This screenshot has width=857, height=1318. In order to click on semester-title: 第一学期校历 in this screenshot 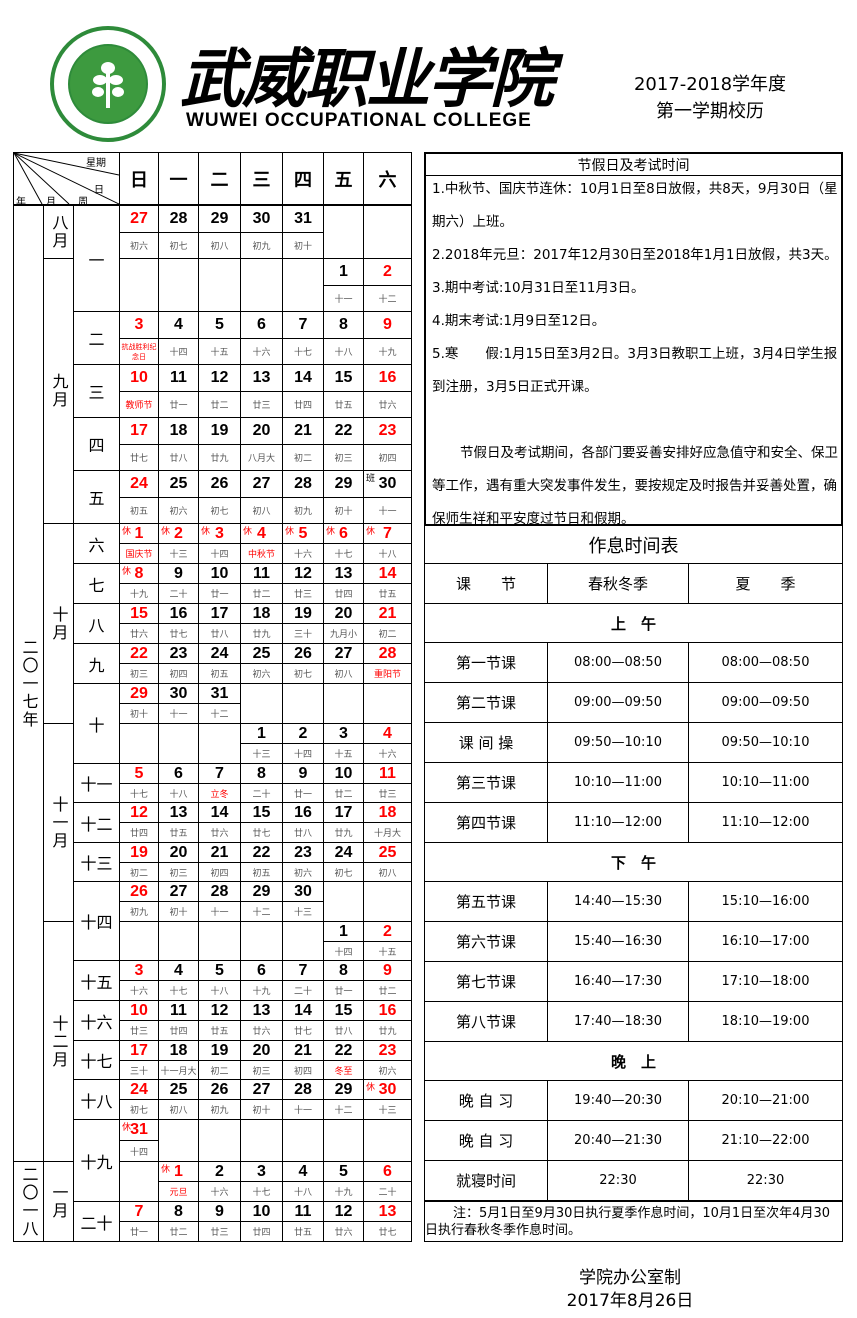, I will do `click(710, 111)`.